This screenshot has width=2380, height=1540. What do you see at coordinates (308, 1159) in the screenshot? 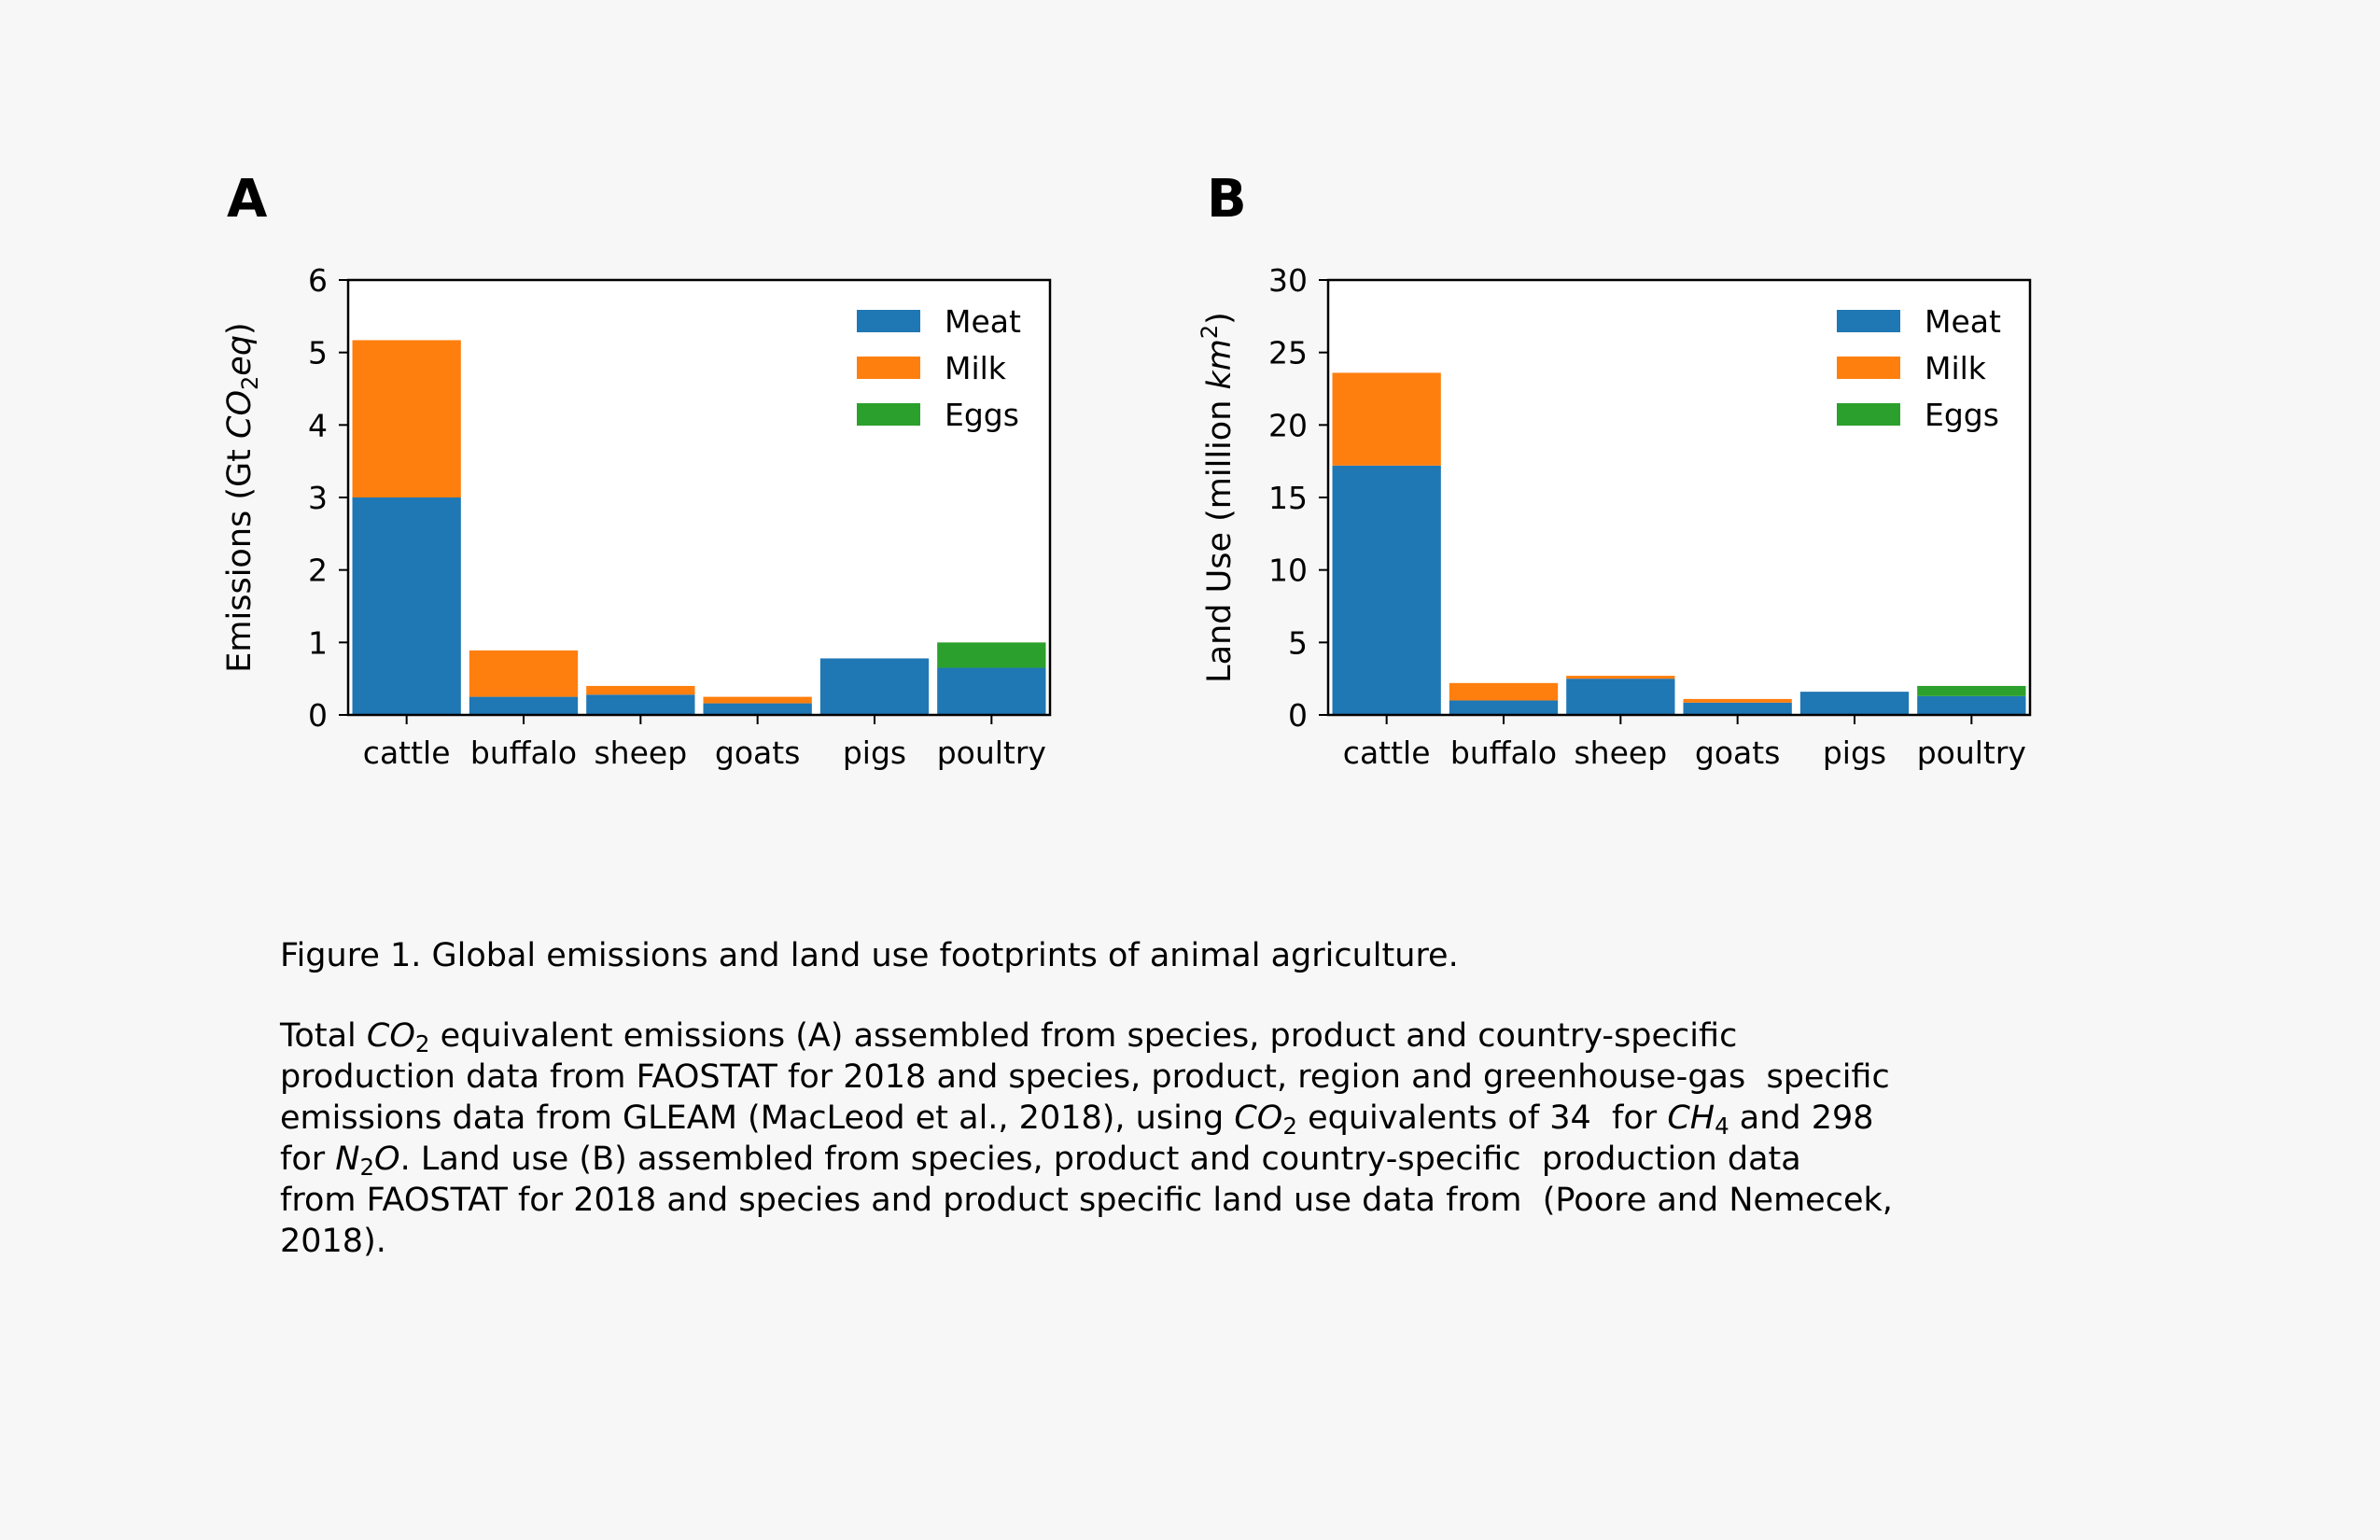
I see `caption-text: for` at bounding box center [308, 1159].